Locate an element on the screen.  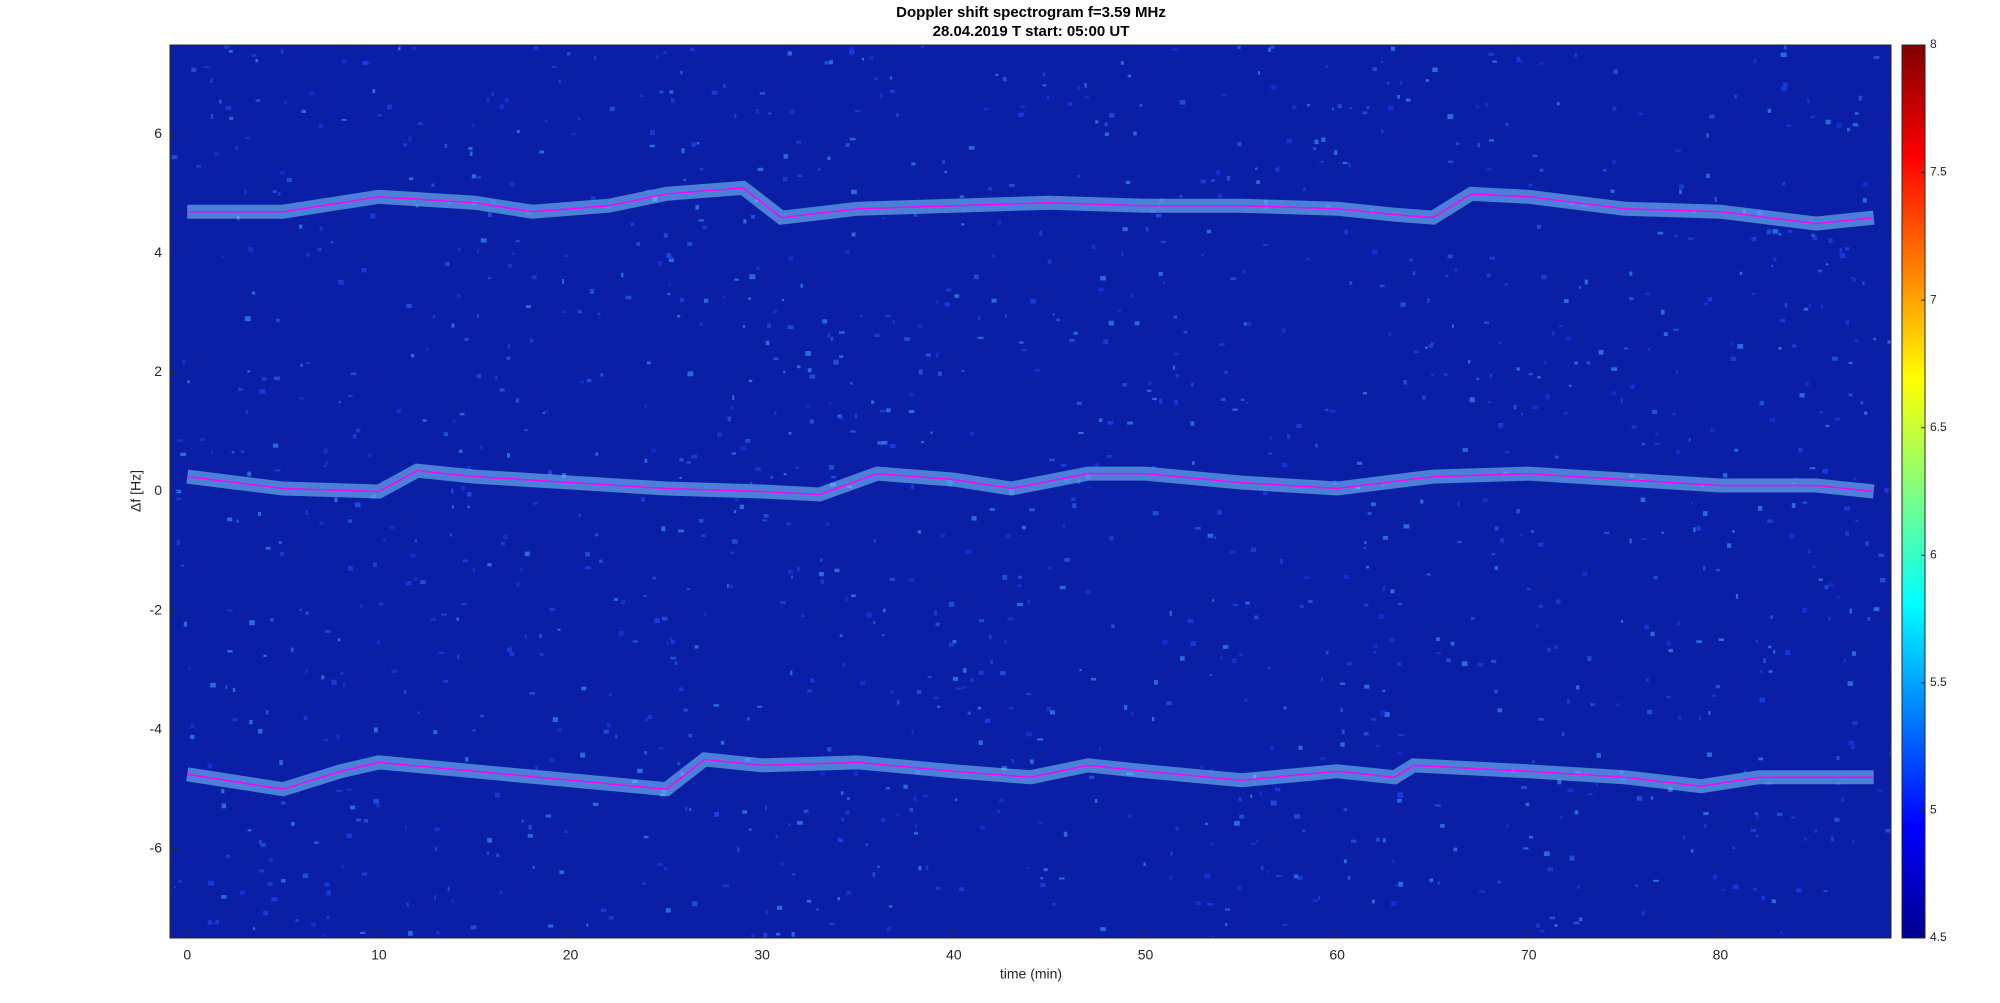
colorbar-tick-label: 6.5 is located at coordinates (1938, 427).